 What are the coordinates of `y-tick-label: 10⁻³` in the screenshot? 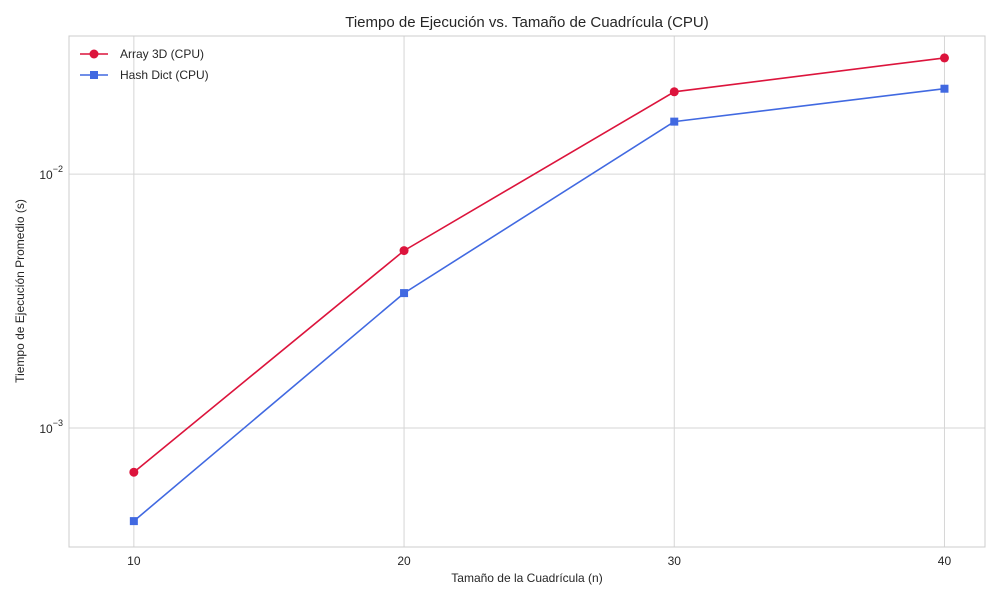 It's located at (51, 427).